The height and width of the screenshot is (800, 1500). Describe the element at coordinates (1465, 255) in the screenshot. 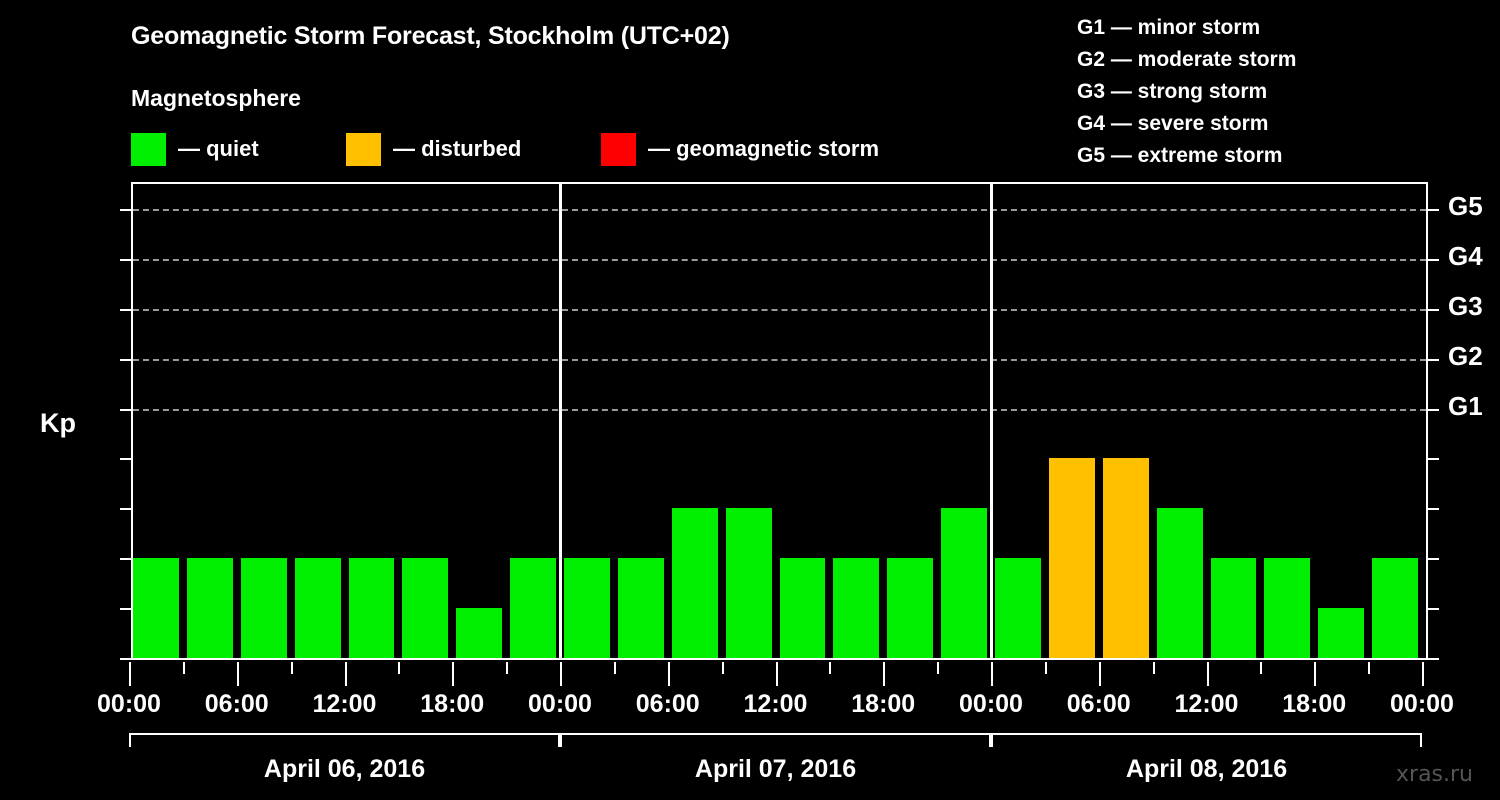

I see `g-tick-label-G4: G4` at that location.